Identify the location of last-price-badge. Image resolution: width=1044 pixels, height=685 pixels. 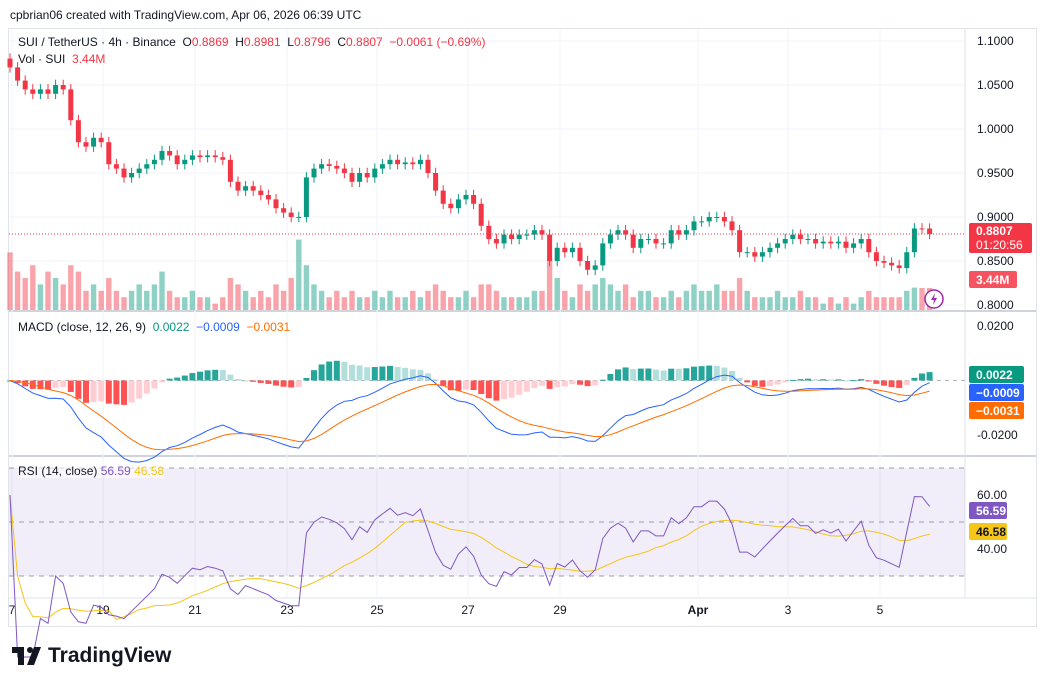
(1000, 237).